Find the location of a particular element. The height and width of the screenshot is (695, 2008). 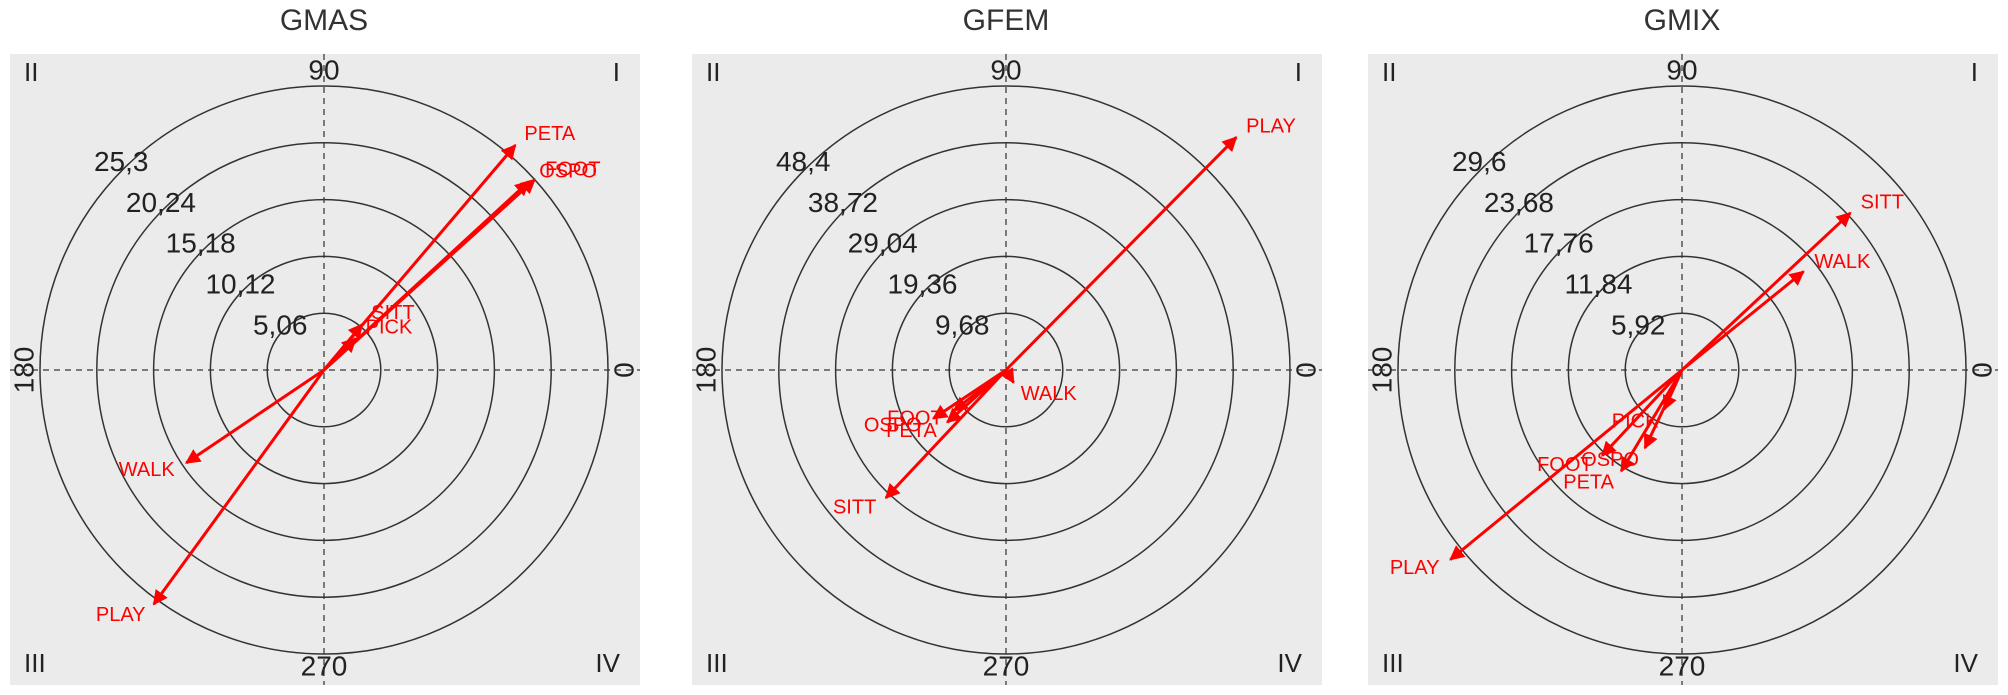

ring-label: 29,6 is located at coordinates (1479, 161).